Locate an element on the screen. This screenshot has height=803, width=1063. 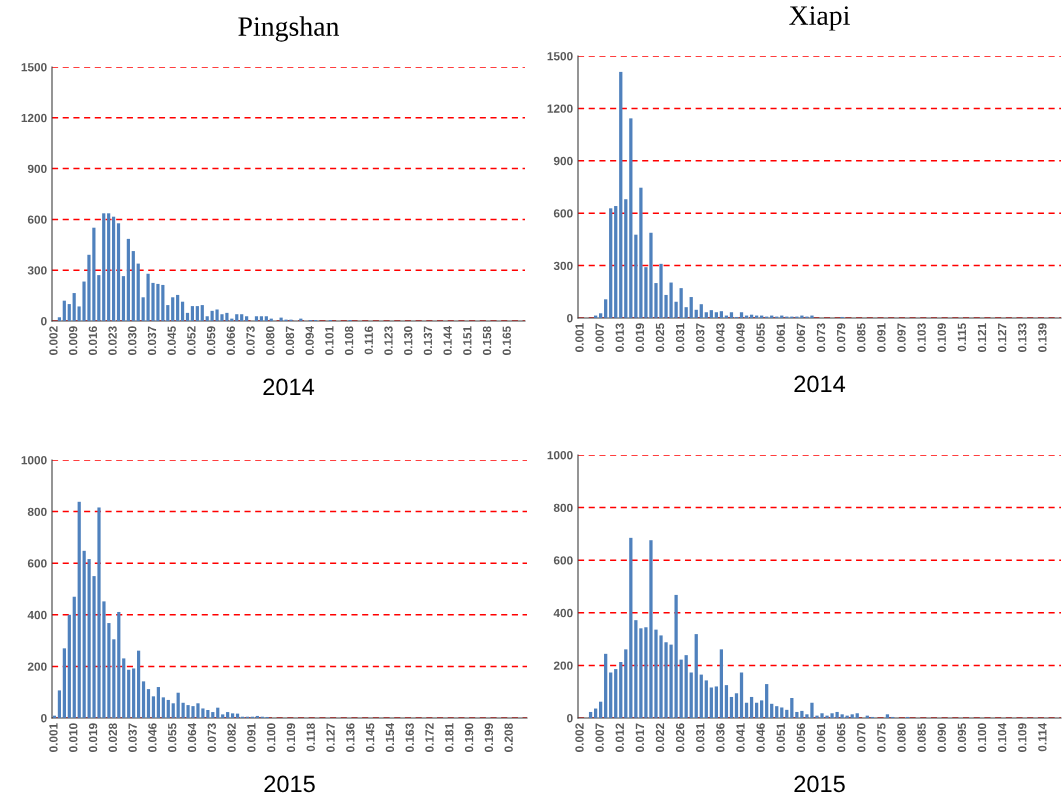
x-tick-label: 0.045 is located at coordinates (171, 340).